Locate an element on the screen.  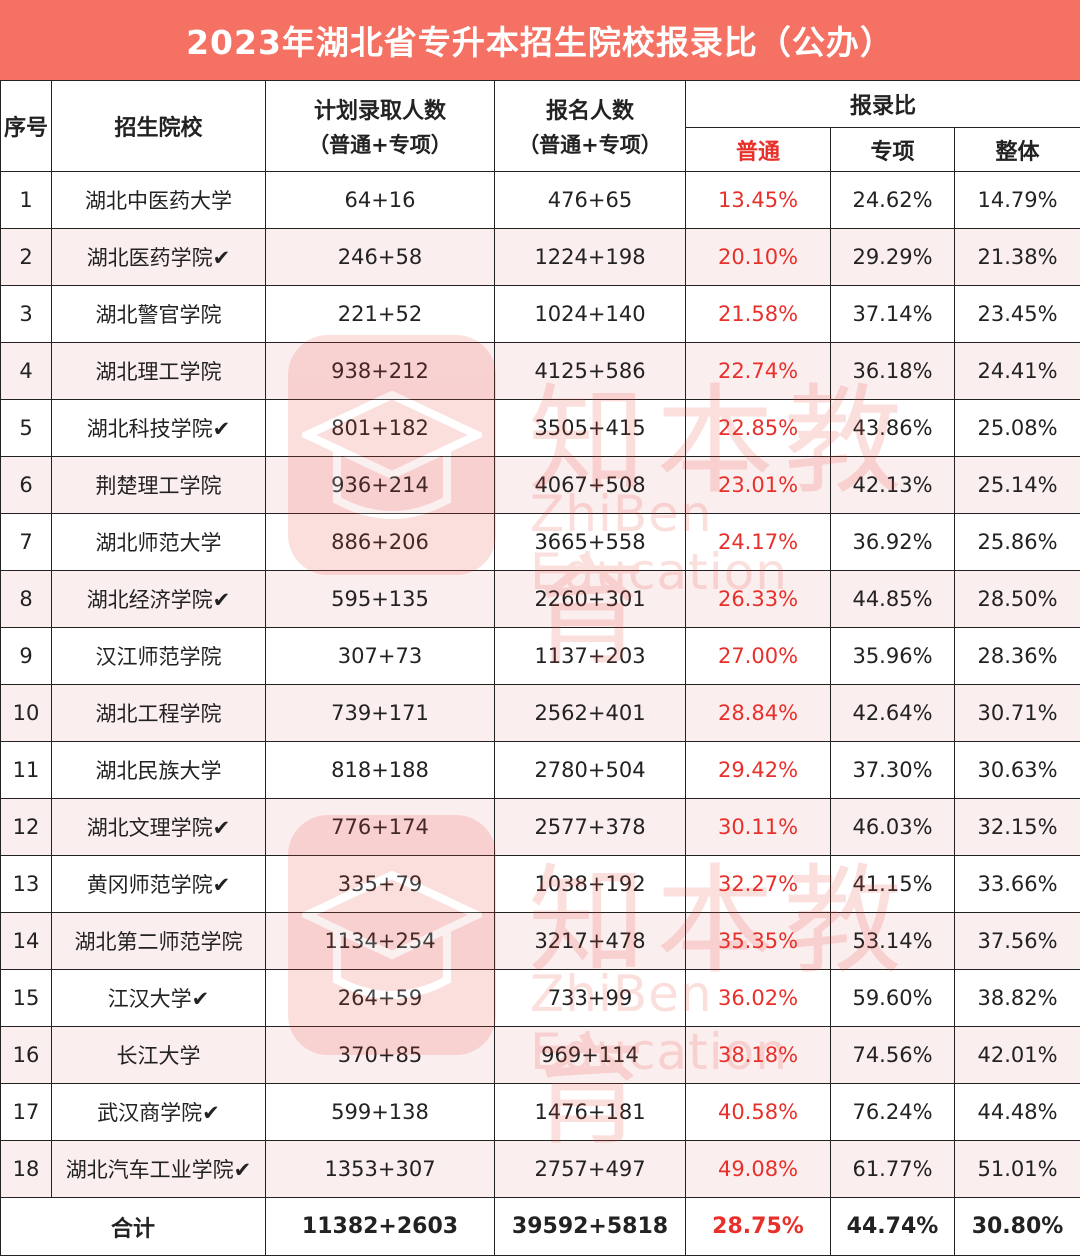
row-applicants: 4067+508 is located at coordinates (590, 485).